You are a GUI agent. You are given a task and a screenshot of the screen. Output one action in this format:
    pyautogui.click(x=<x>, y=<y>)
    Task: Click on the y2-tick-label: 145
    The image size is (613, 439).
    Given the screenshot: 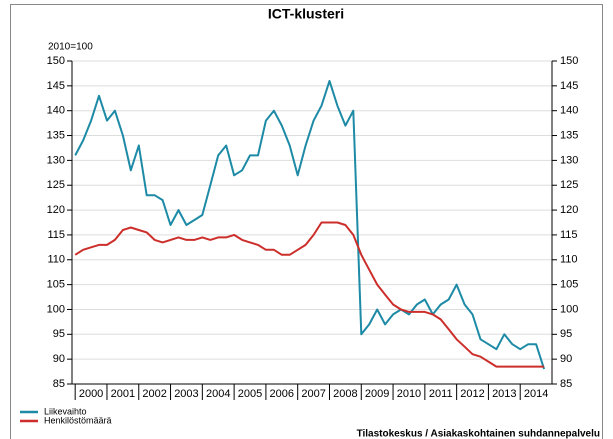 What is the action you would take?
    pyautogui.click(x=569, y=86)
    